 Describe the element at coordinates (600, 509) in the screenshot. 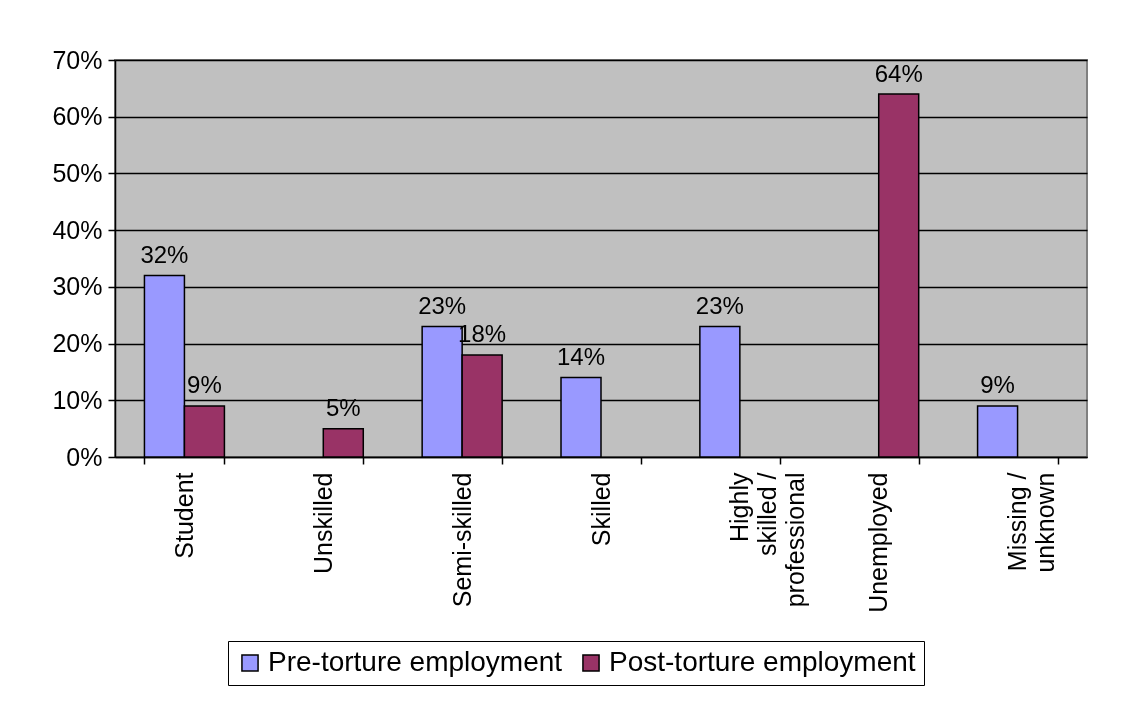

I see `x-tick-label: Skilled` at that location.